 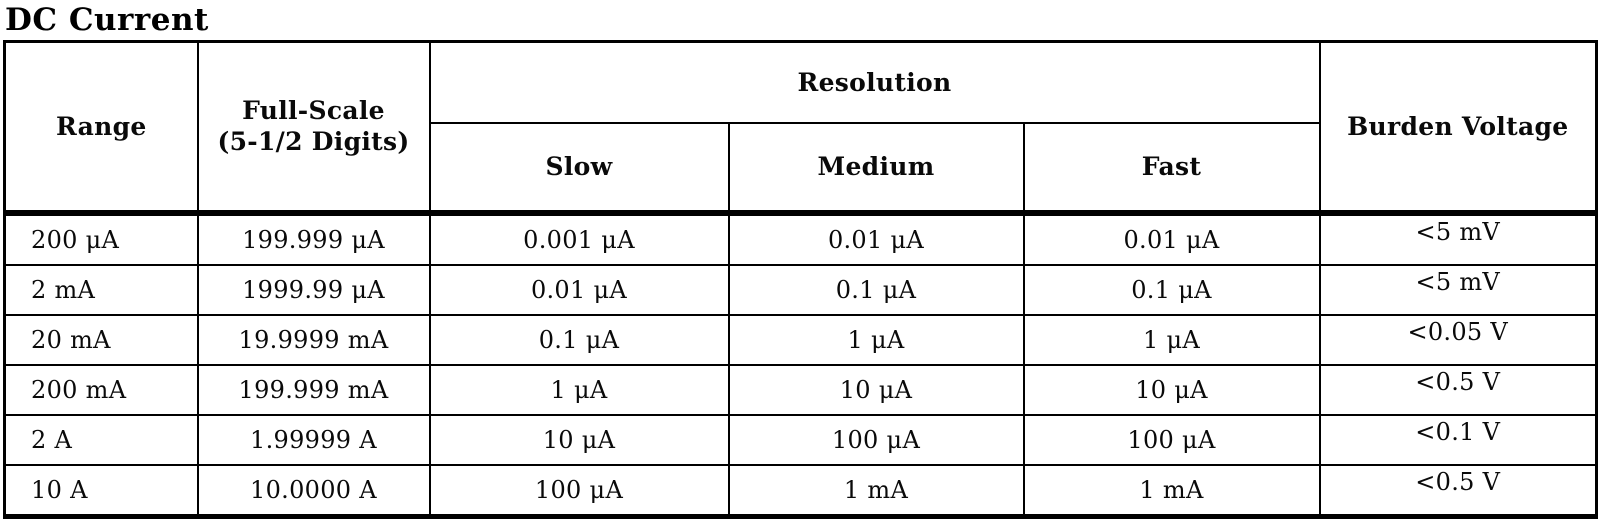 I want to click on cell-resolution-medium: 100 μA, so click(x=876, y=439).